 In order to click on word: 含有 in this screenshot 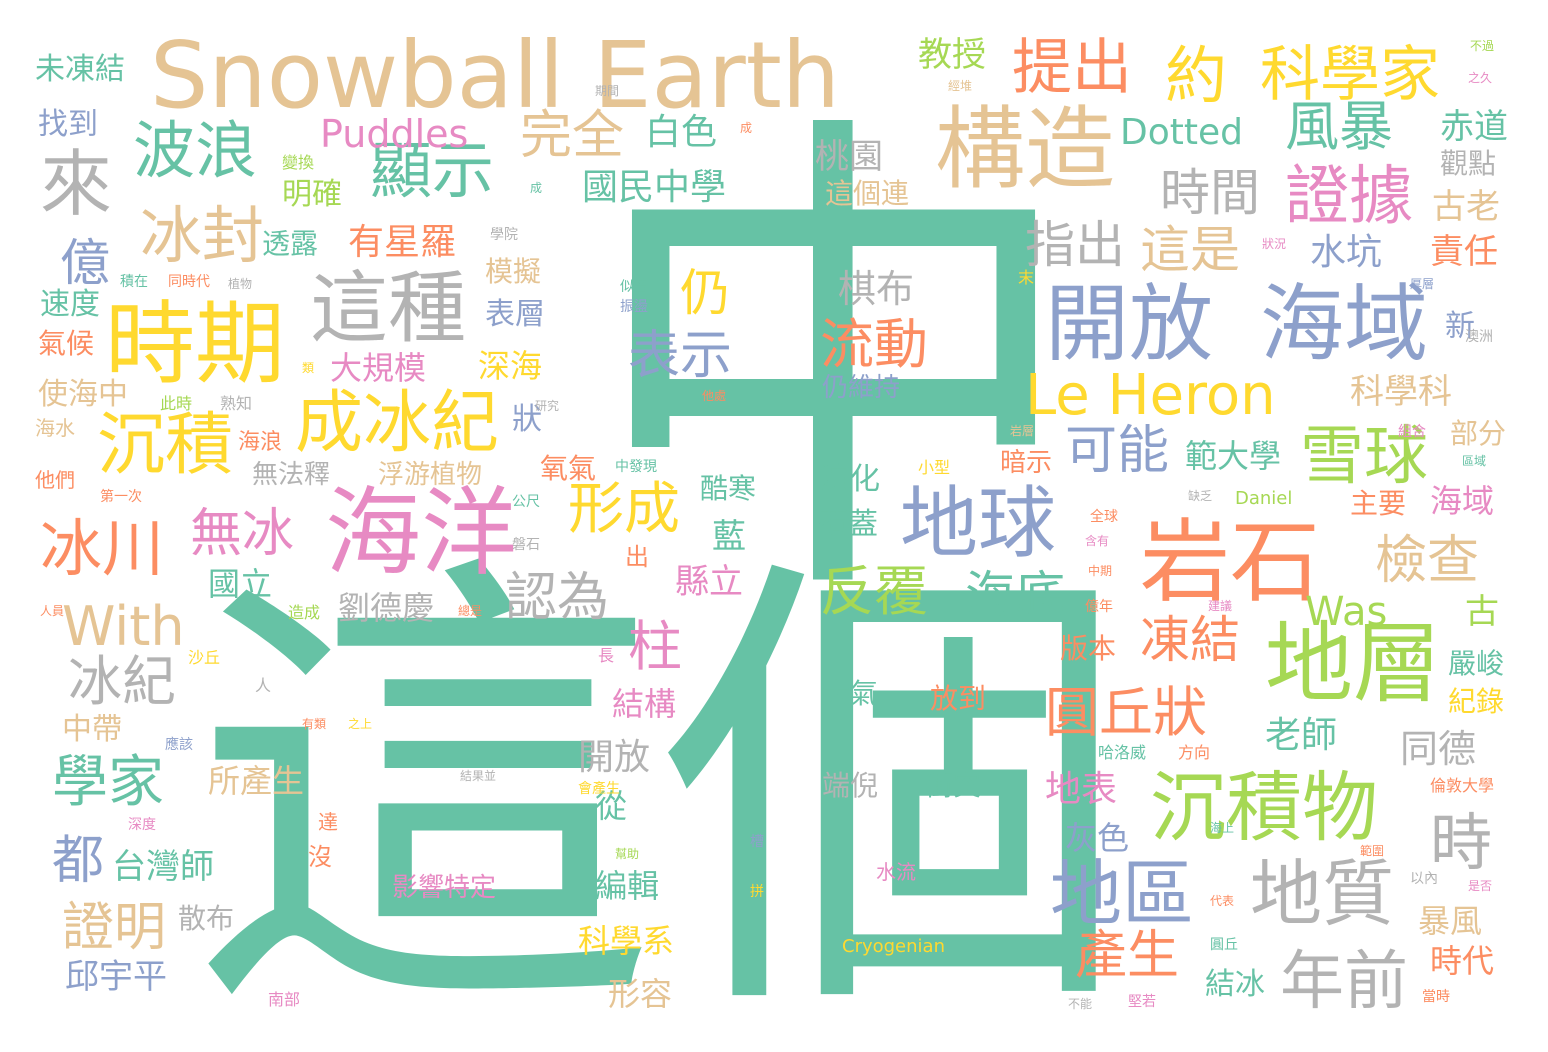, I will do `click(1097, 541)`.